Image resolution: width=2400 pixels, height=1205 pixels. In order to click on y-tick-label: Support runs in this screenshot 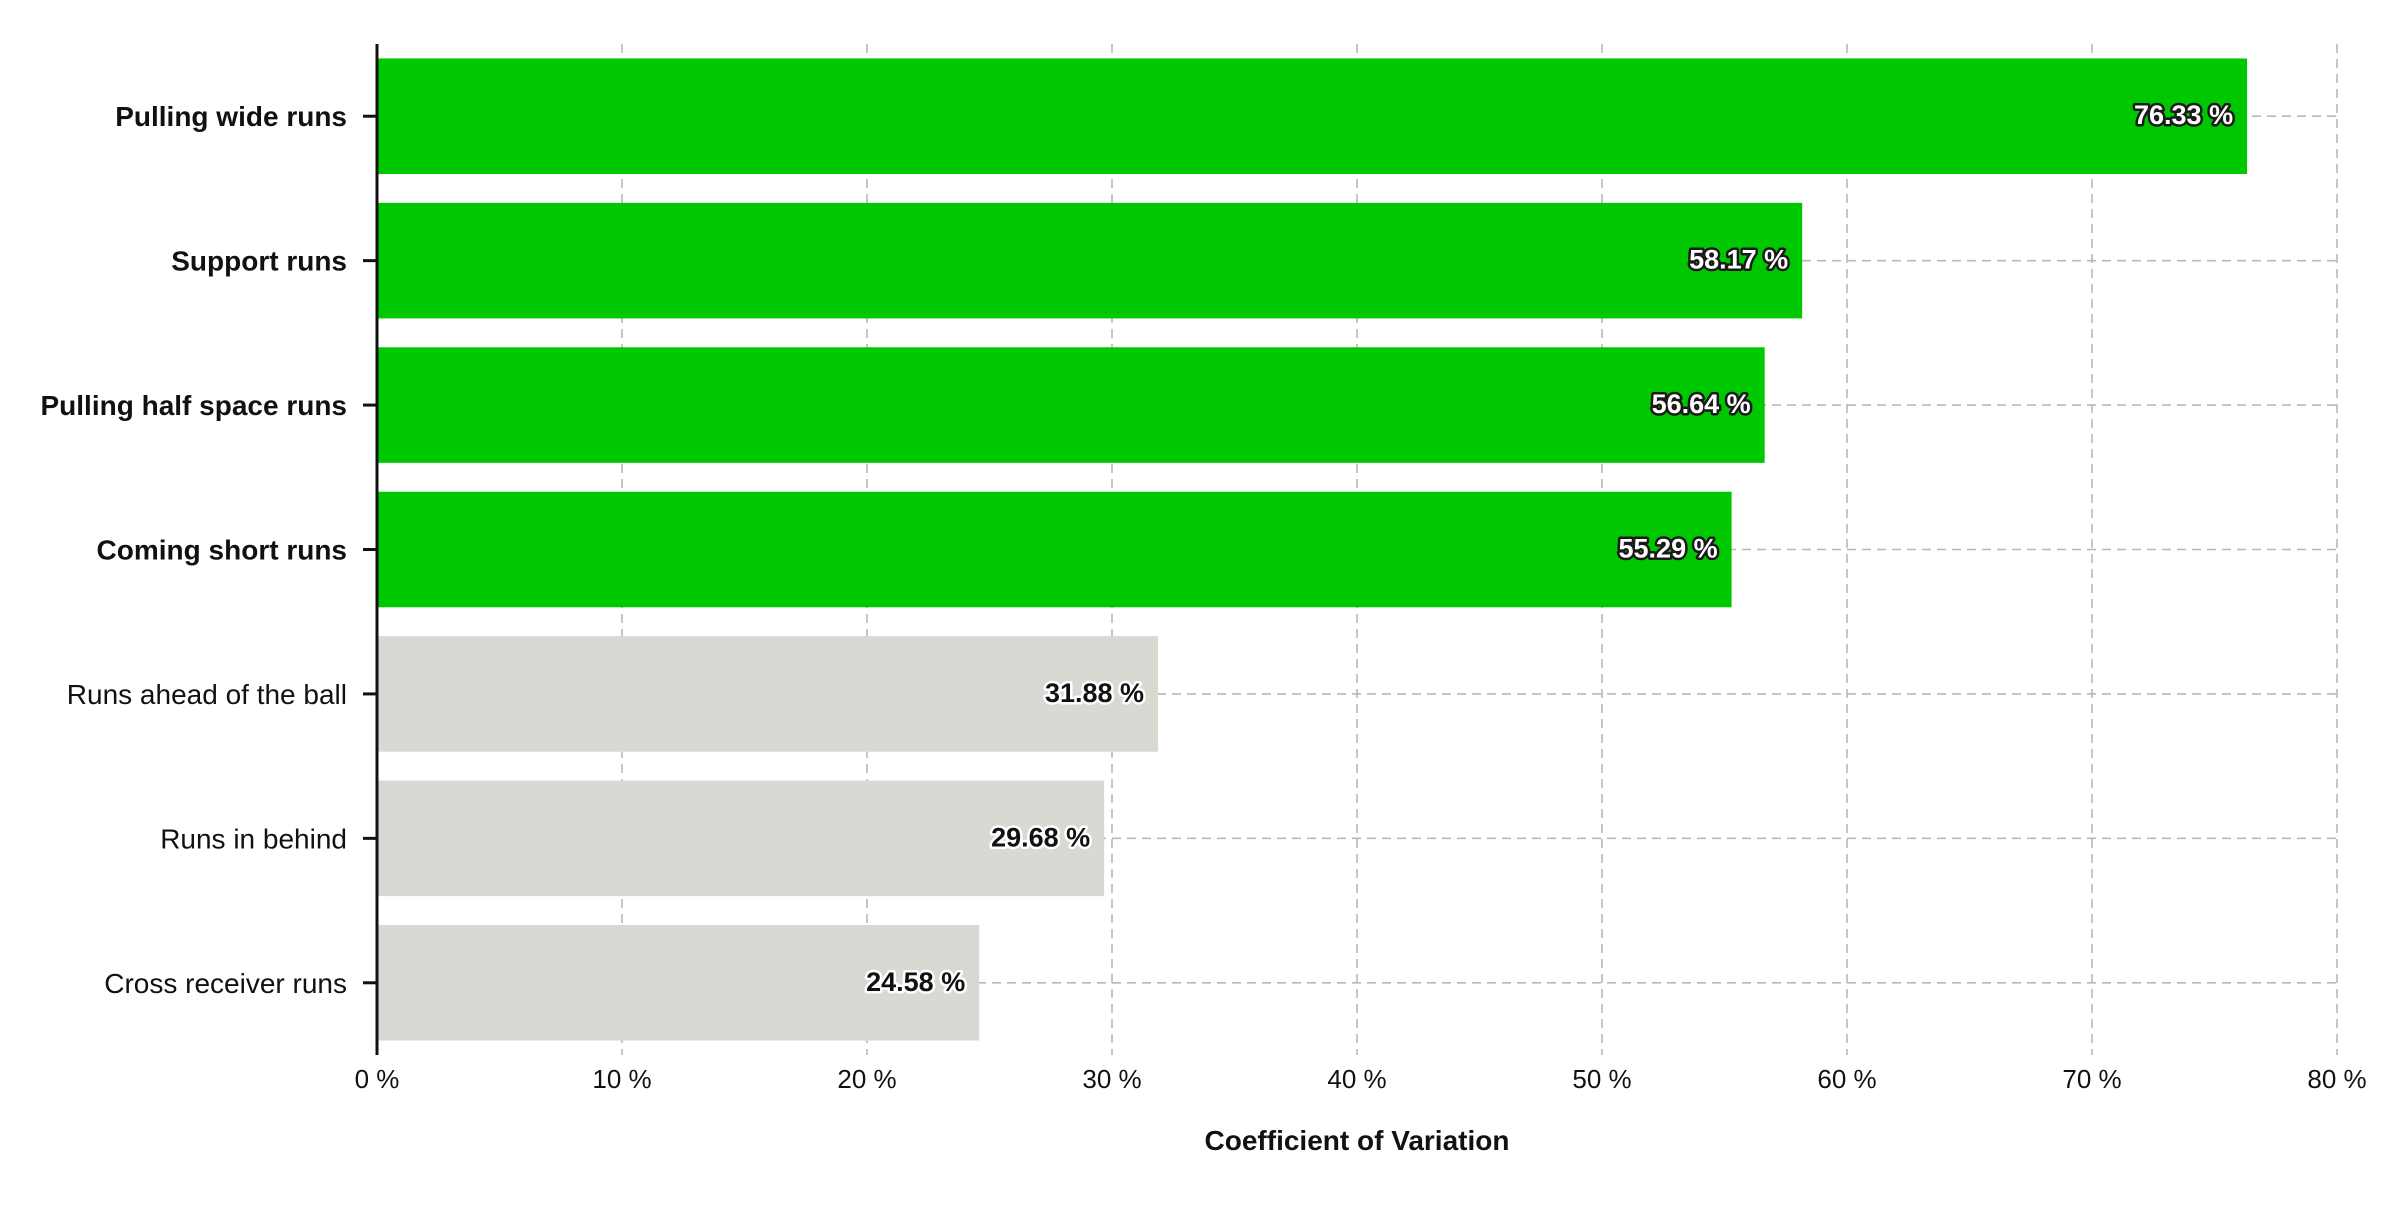, I will do `click(259, 261)`.